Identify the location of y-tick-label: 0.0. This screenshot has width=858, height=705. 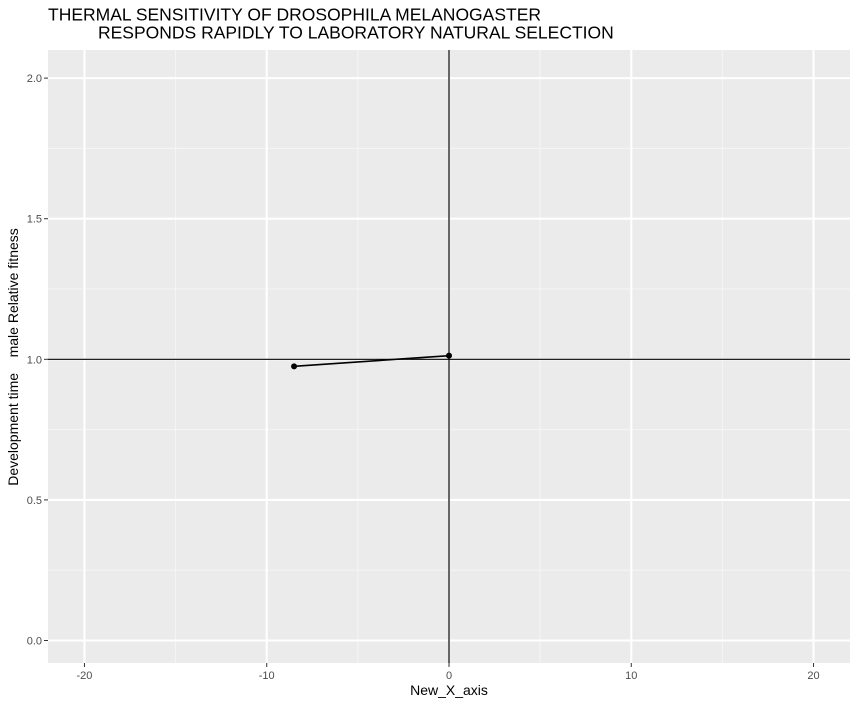
(34, 642).